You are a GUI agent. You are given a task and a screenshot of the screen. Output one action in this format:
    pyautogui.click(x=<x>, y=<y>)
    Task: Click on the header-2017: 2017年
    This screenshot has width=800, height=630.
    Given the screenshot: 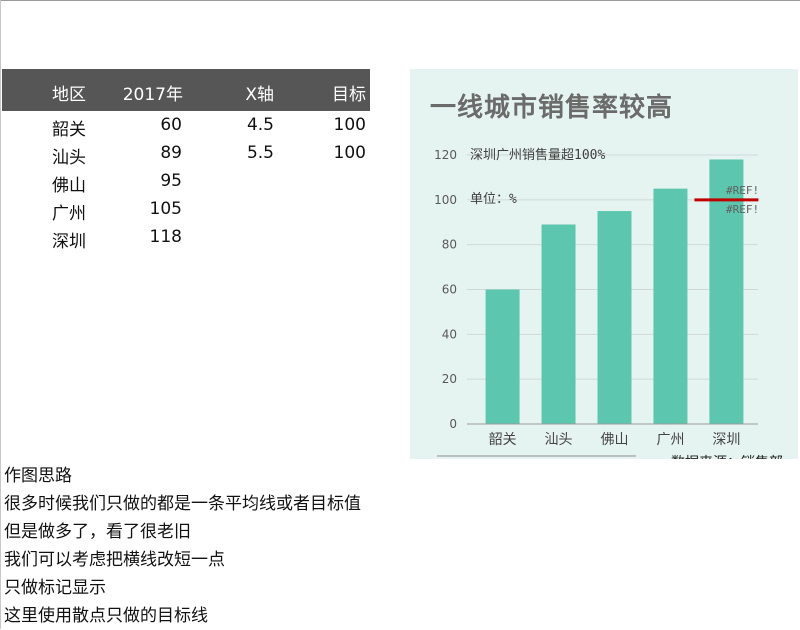 What is the action you would take?
    pyautogui.click(x=152, y=95)
    